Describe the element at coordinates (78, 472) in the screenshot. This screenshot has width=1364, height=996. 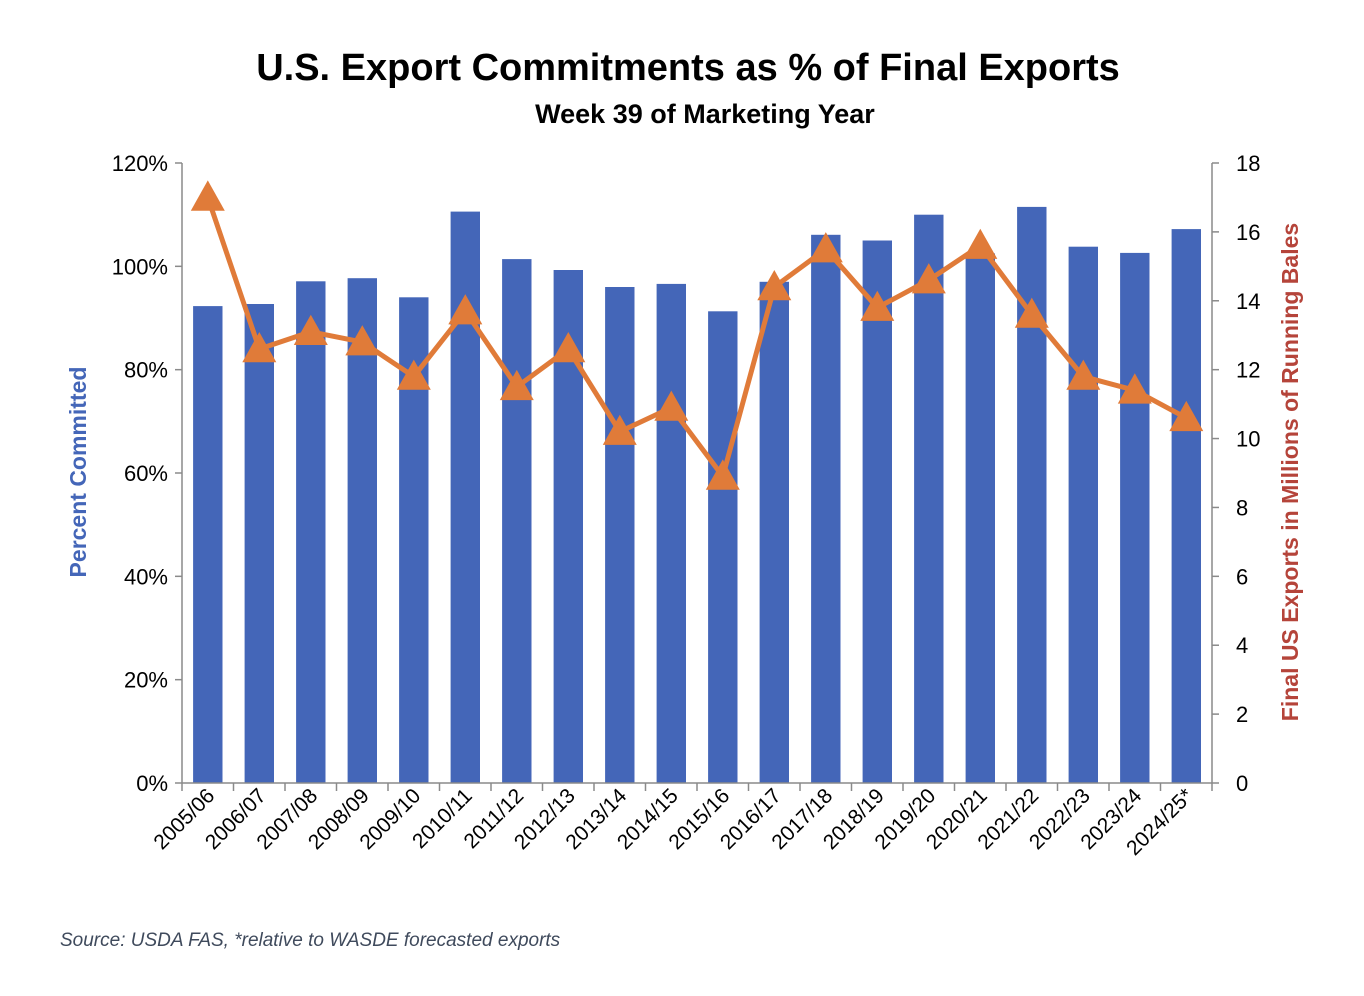
I see `left-axis-label: Percent Committed` at that location.